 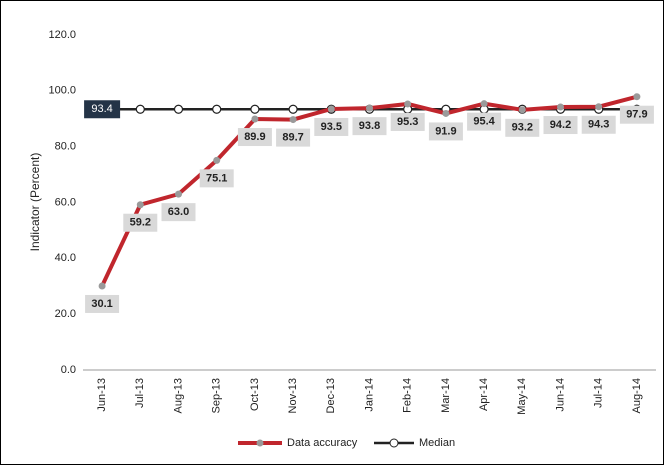 I want to click on value-label: 30.1, so click(x=101, y=304).